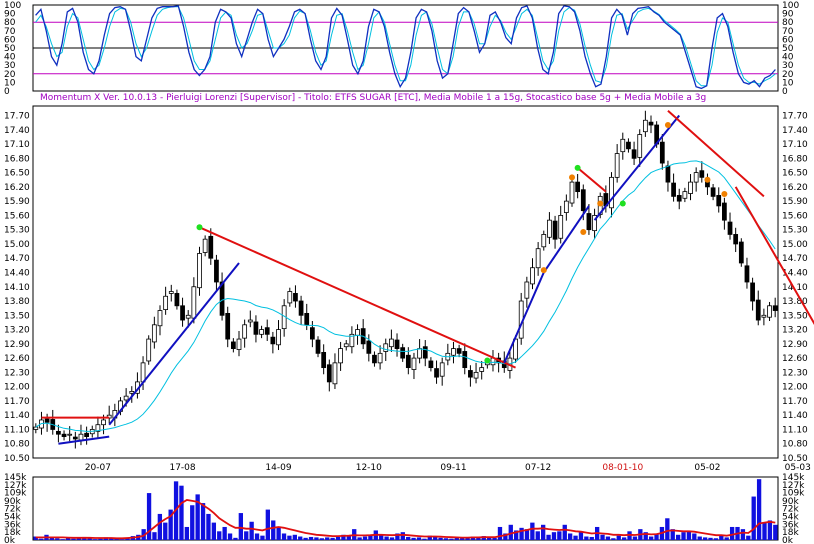 This screenshot has width=814, height=544. I want to click on price-tick-label-left: 11.70, so click(17, 402).